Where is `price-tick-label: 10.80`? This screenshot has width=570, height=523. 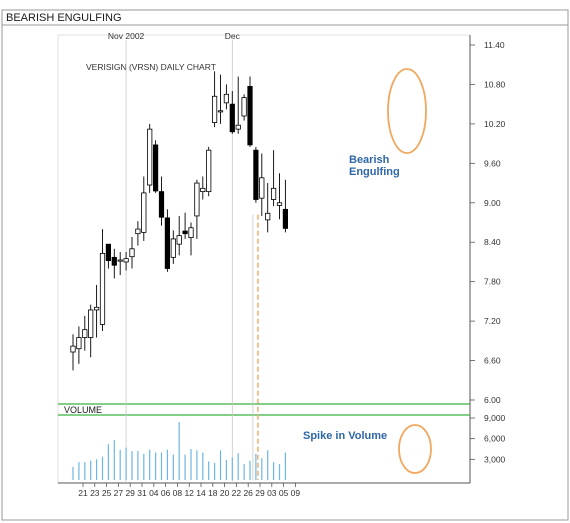
price-tick-label: 10.80 is located at coordinates (495, 84).